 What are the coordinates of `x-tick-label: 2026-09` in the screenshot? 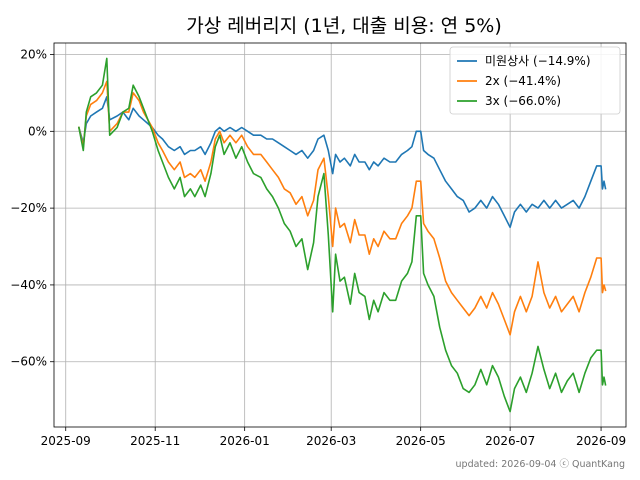 It's located at (601, 441).